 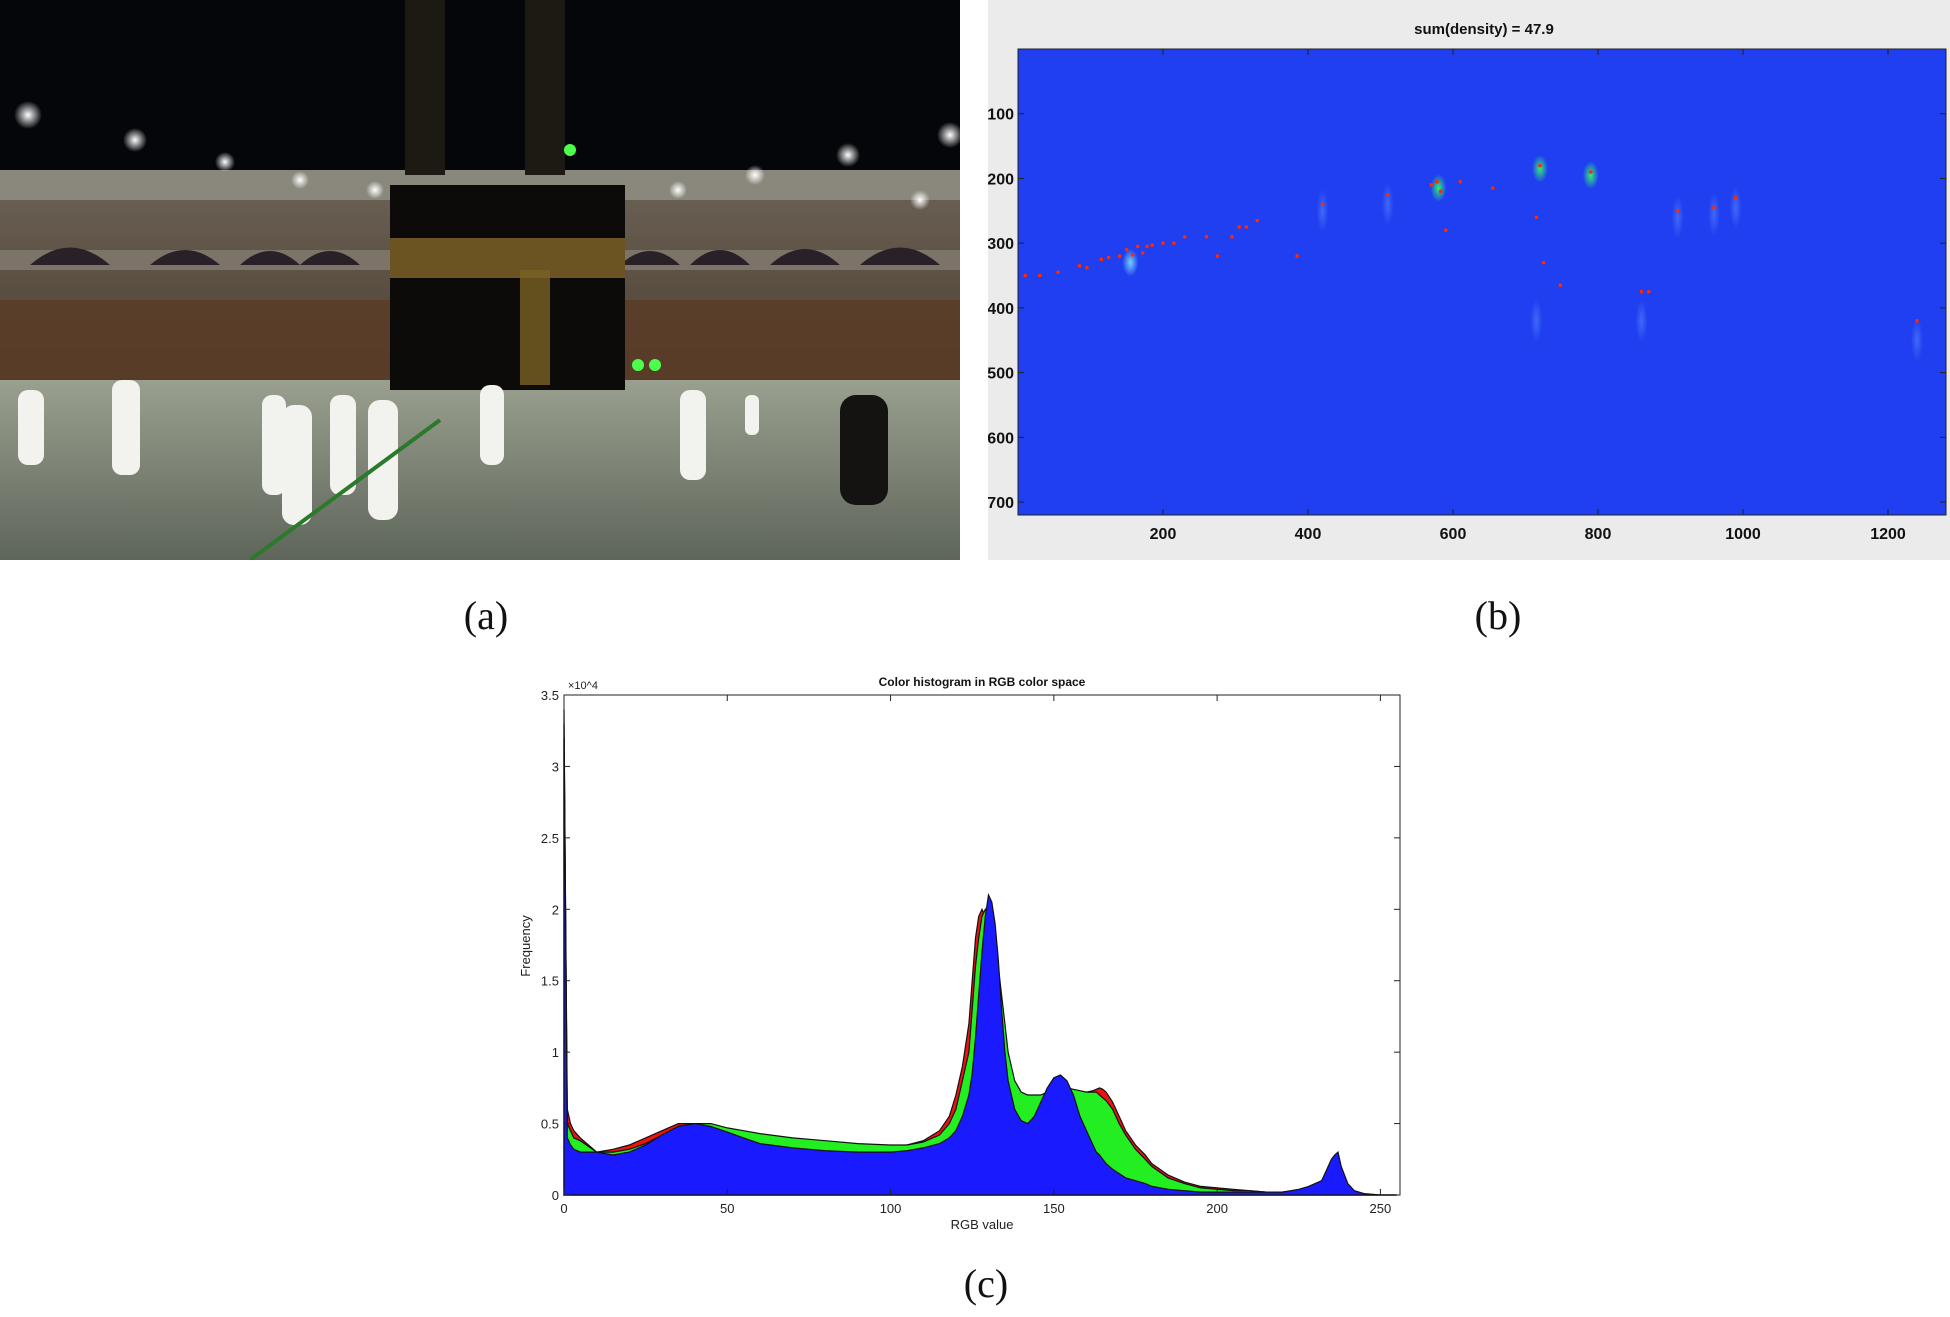 I want to click on x-tick-label: 250, so click(x=1381, y=1208).